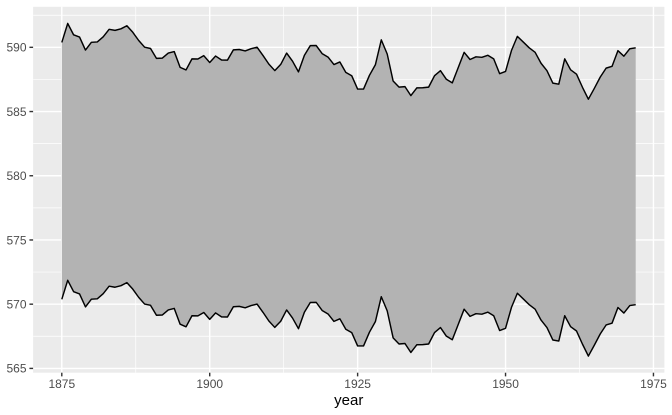 This screenshot has height=415, width=672. Describe the element at coordinates (348, 400) in the screenshot. I see `svg-text: year` at that location.